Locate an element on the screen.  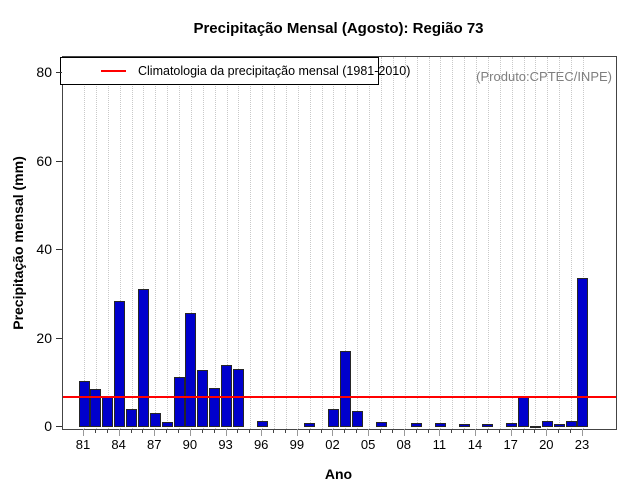
x-tick-label: 96 is located at coordinates (261, 444).